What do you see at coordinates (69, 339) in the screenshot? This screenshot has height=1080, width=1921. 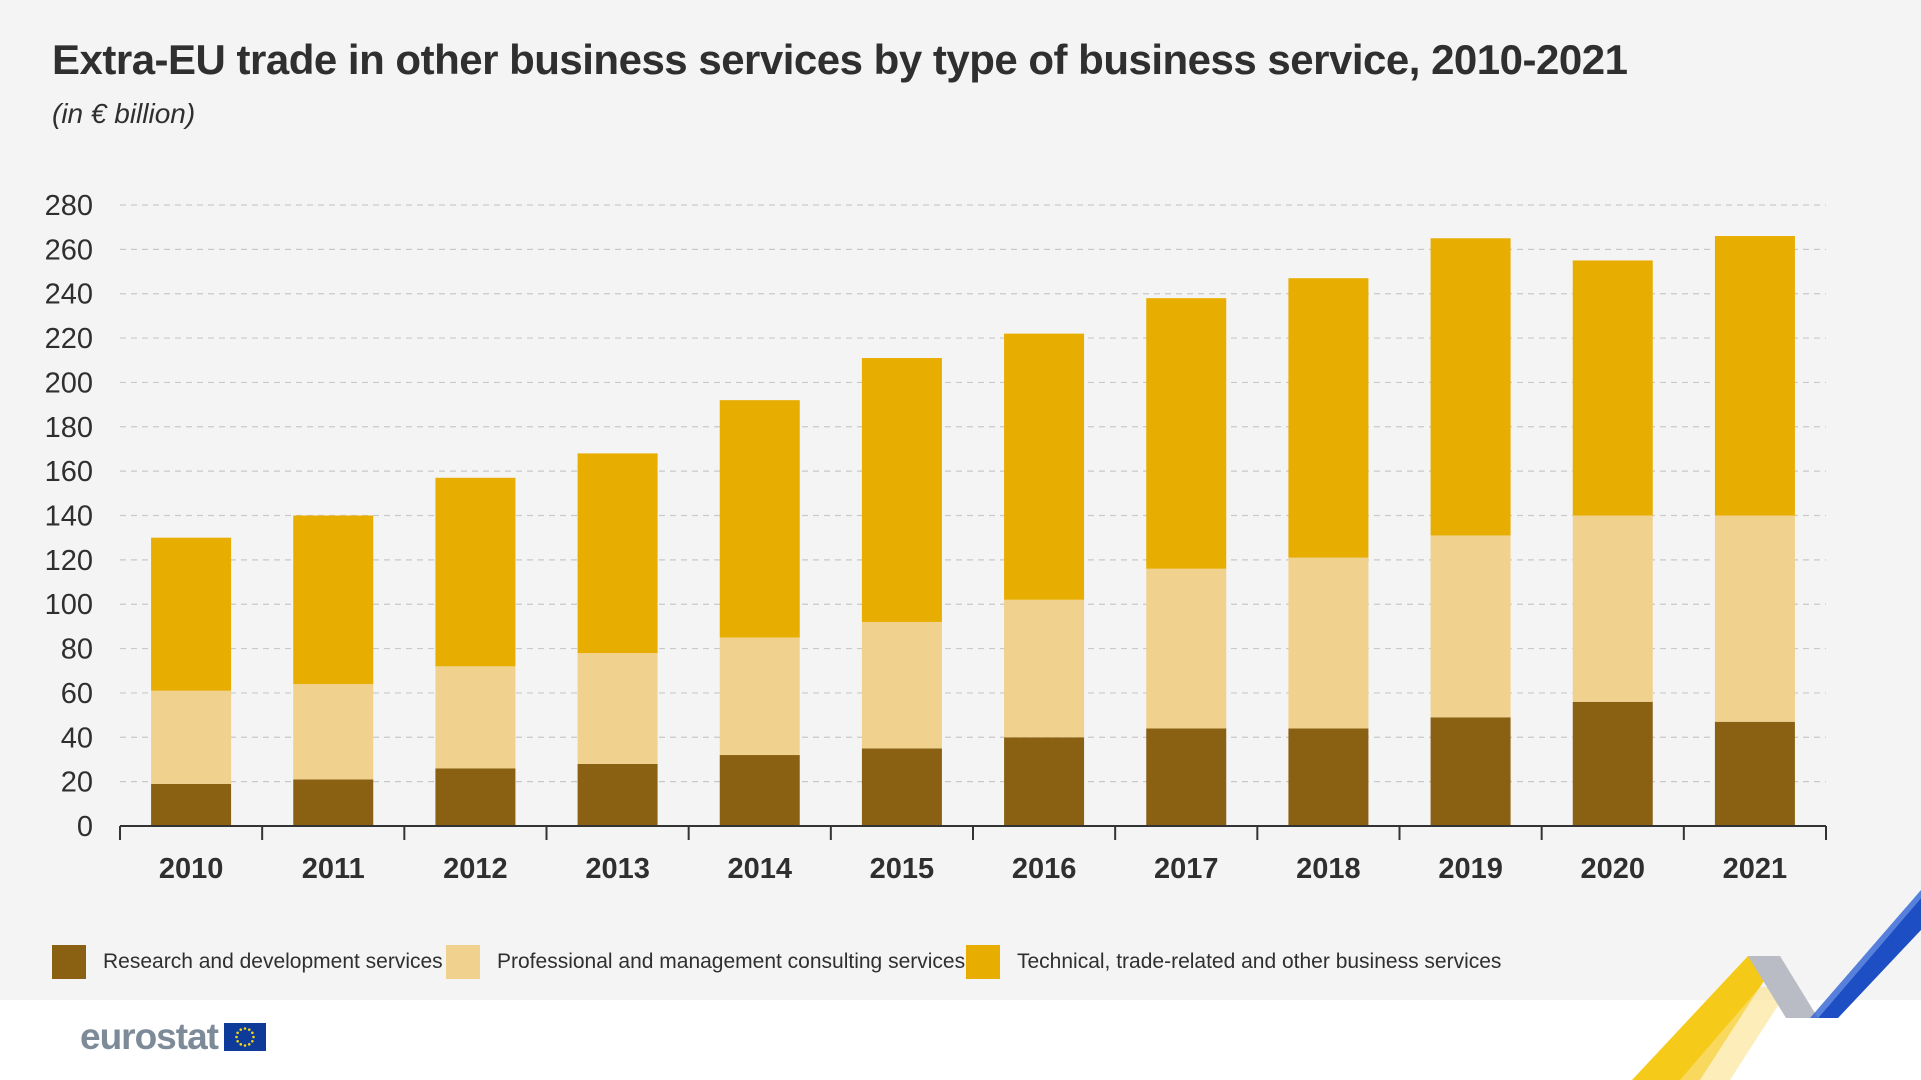 I see `y-tick-label: 220` at bounding box center [69, 339].